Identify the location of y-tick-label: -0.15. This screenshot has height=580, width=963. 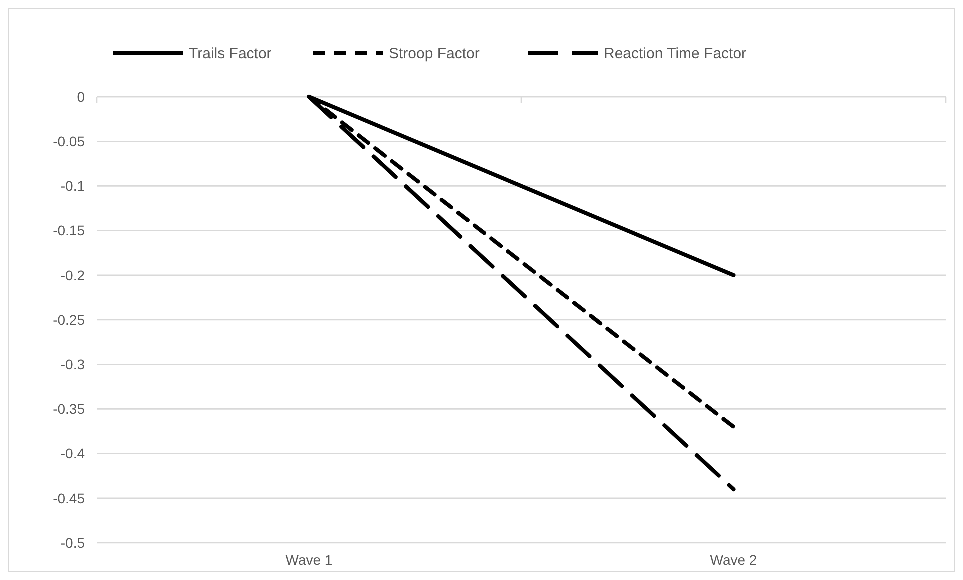
(69, 230).